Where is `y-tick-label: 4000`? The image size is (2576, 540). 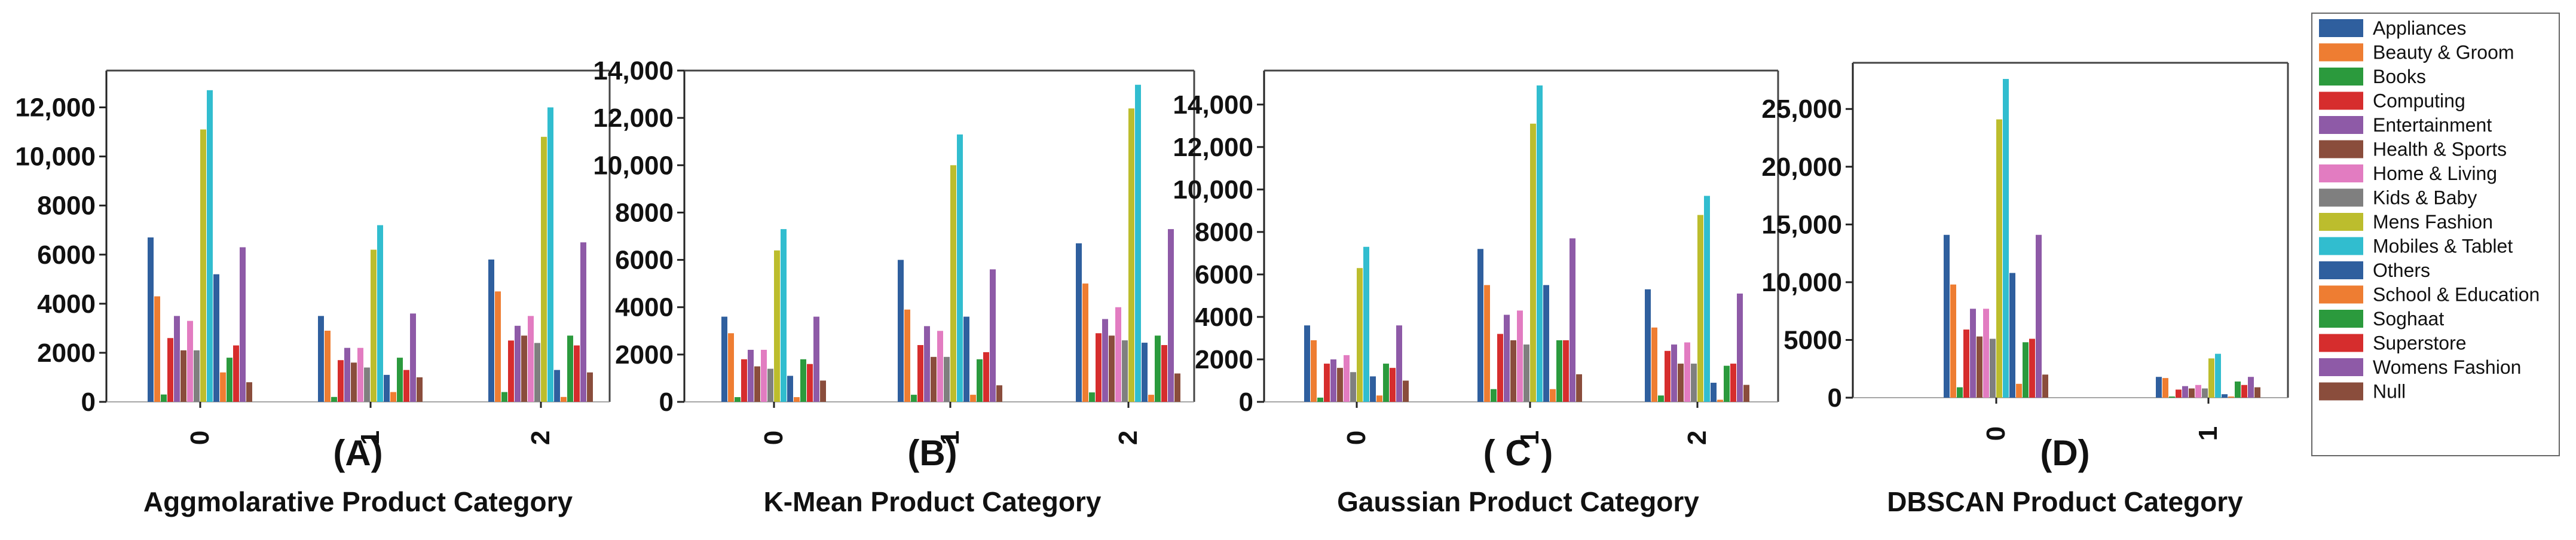
y-tick-label: 4000 is located at coordinates (644, 308).